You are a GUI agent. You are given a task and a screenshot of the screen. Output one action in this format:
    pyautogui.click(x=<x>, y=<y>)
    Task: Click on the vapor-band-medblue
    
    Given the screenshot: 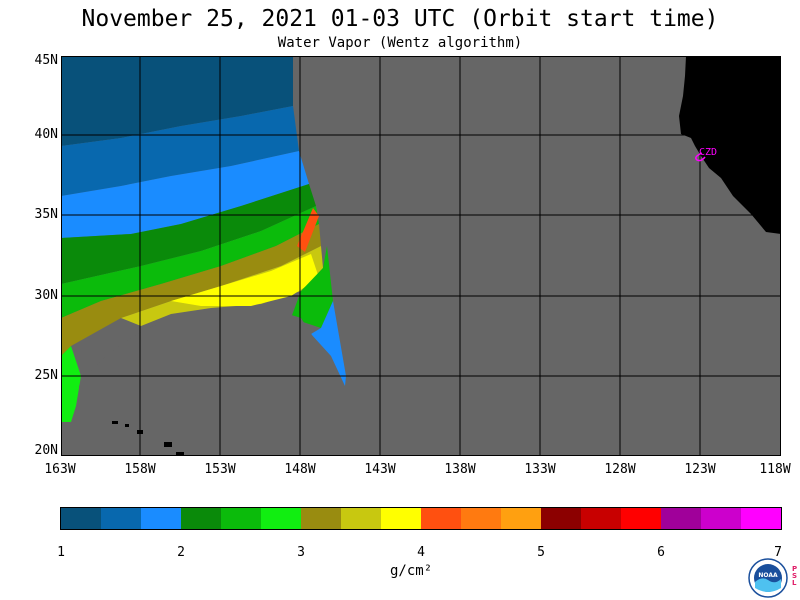 What is the action you would take?
    pyautogui.click(x=180, y=151)
    